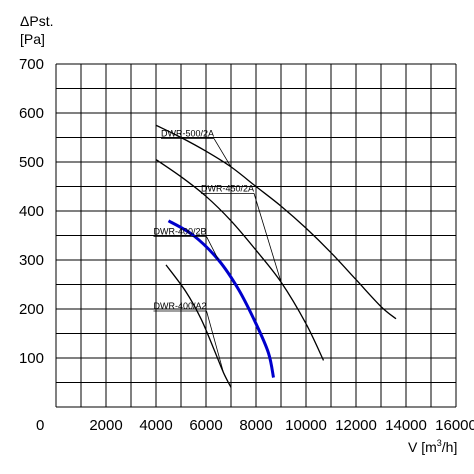 The image size is (474, 474). I want to click on y-tick-label: 200, so click(31, 309).